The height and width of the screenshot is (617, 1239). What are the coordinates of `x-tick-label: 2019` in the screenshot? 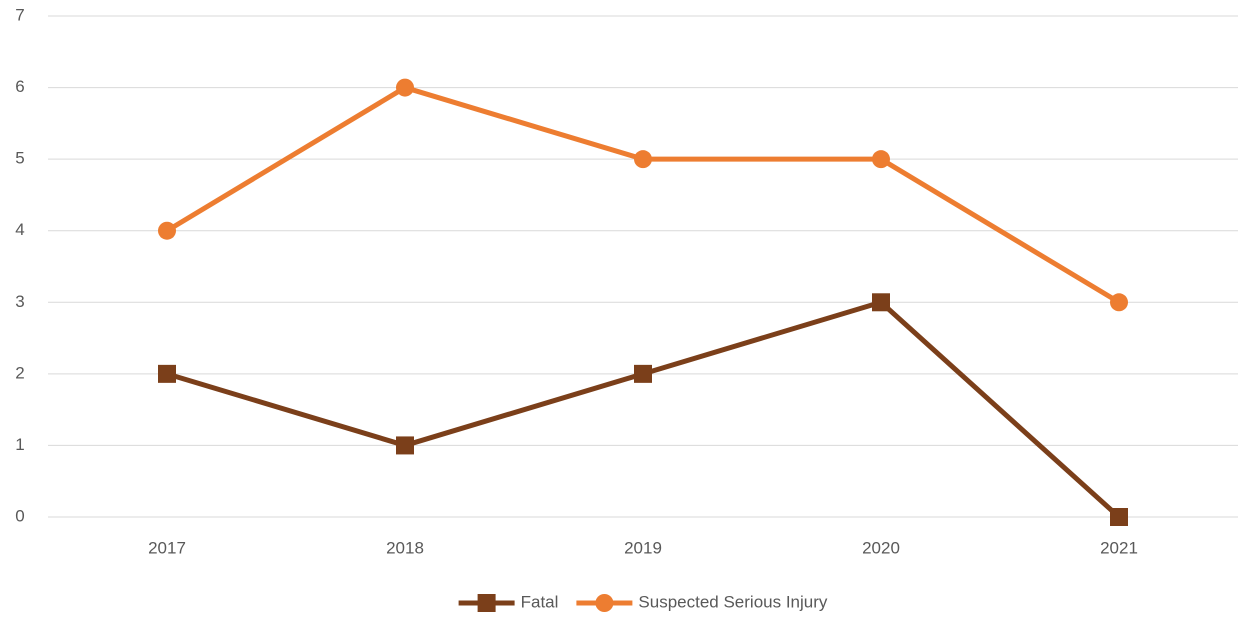 It's located at (643, 547).